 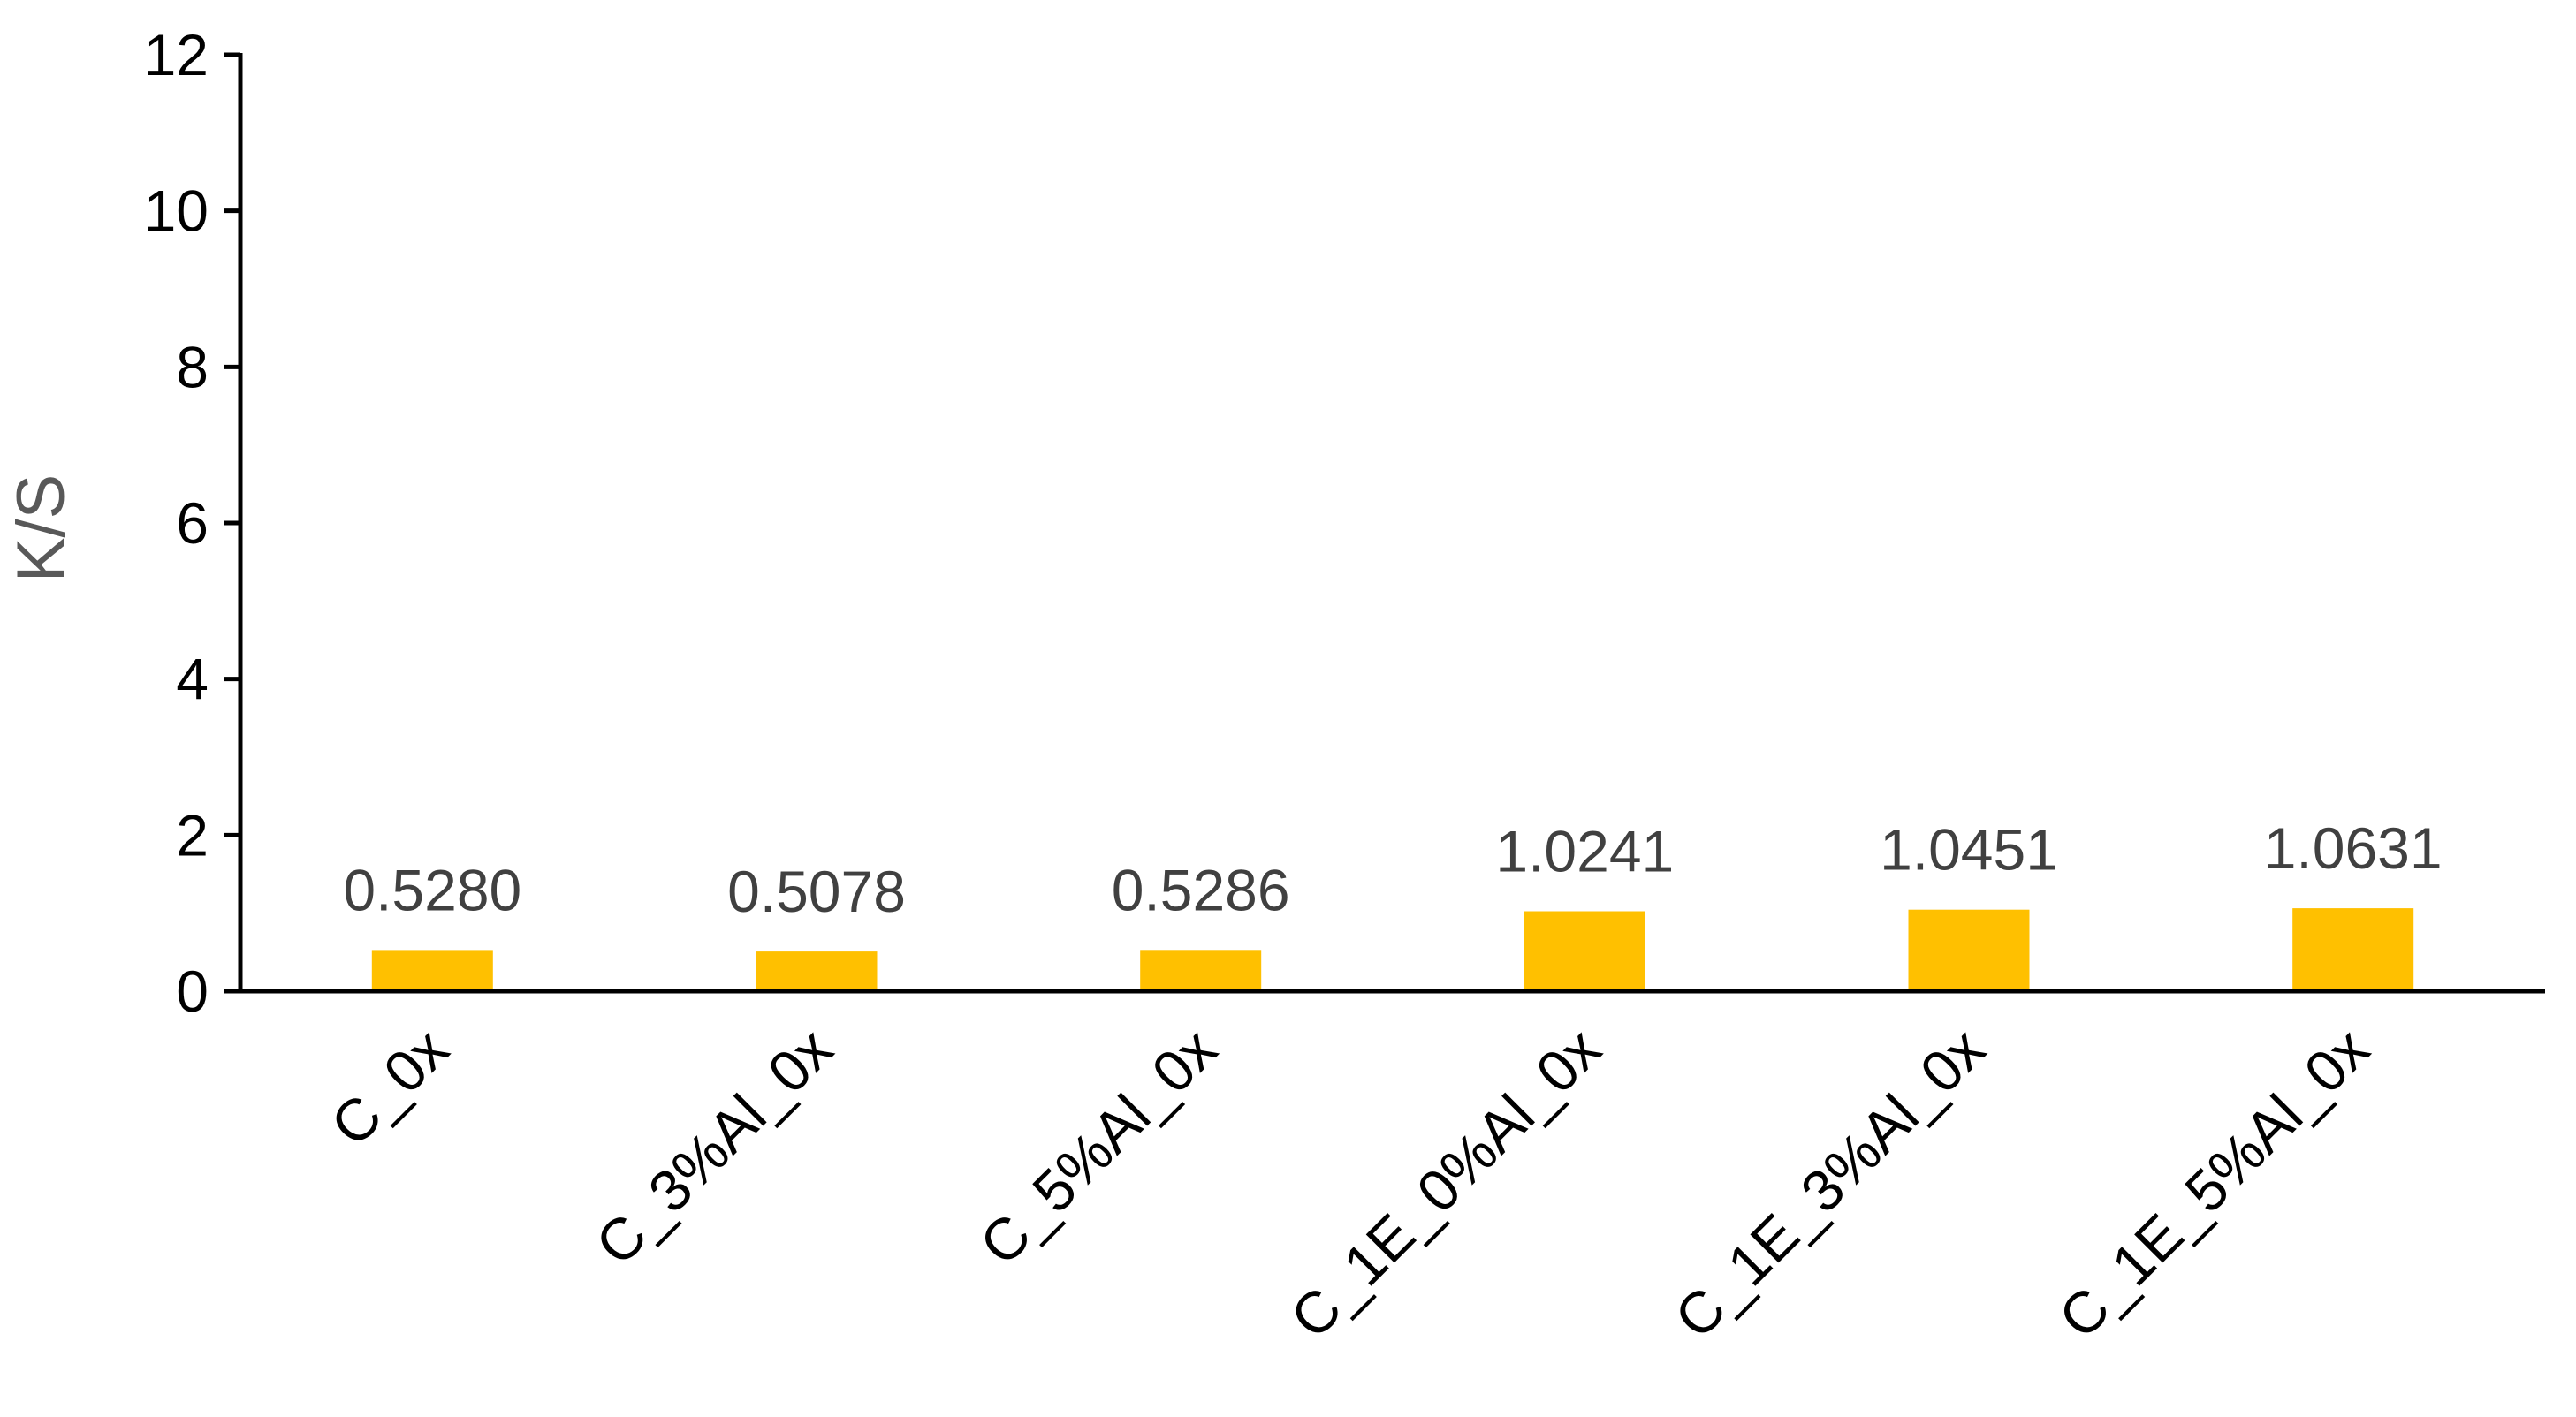 What do you see at coordinates (1392, 869) in the screenshot?
I see `data-labels-layer: 0.5280 0.5078 0.5286 1.0241 1.0451 1.0631` at bounding box center [1392, 869].